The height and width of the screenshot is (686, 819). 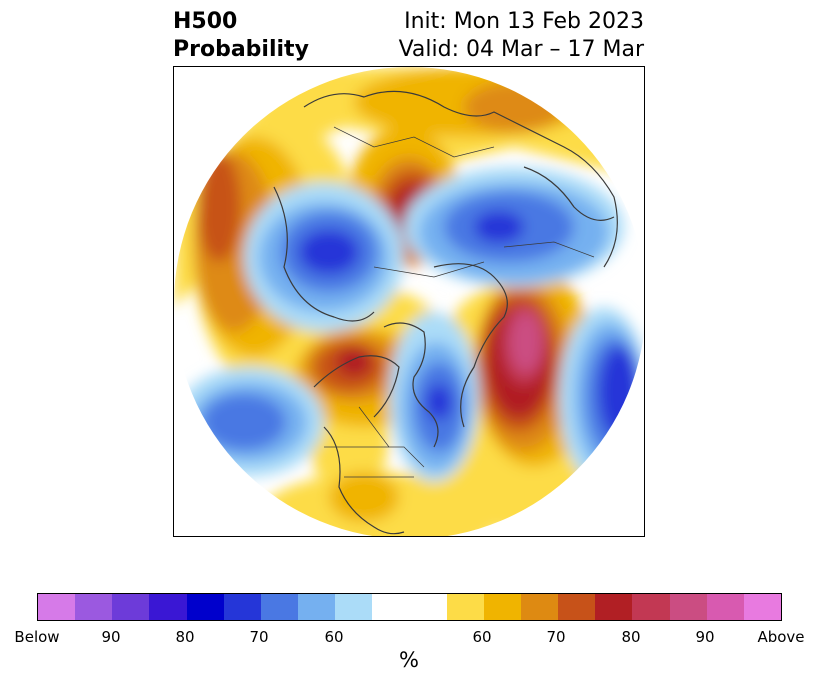 What do you see at coordinates (205, 21) in the screenshot?
I see `title-line1: H500` at bounding box center [205, 21].